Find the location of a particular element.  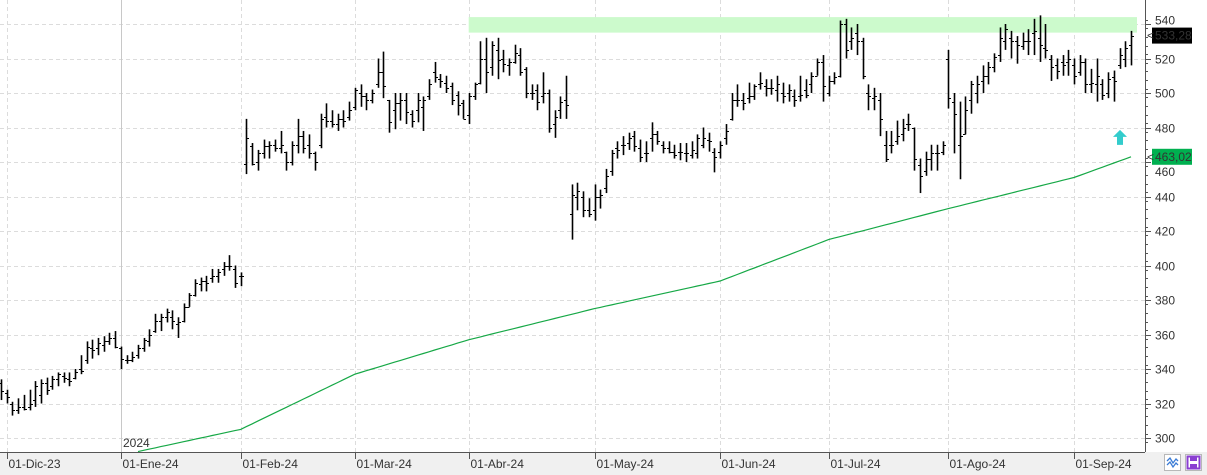

year-label: 2024 is located at coordinates (136, 443).